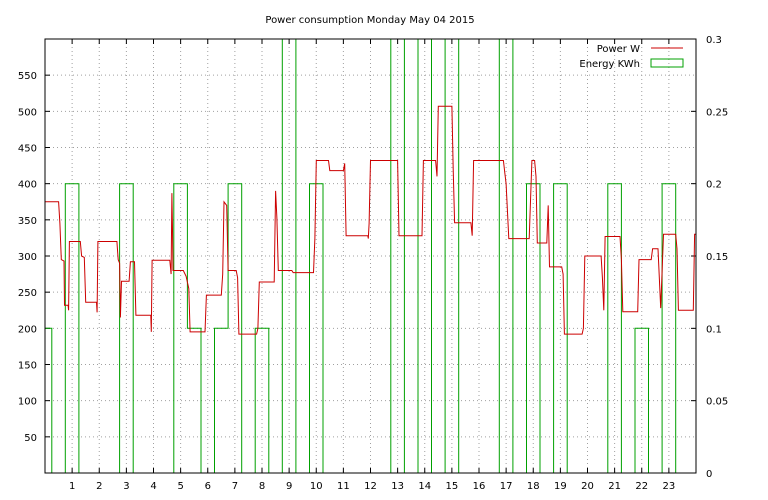 The height and width of the screenshot is (500, 768). Describe the element at coordinates (614, 486) in the screenshot. I see `x-tick-label: 21` at that location.